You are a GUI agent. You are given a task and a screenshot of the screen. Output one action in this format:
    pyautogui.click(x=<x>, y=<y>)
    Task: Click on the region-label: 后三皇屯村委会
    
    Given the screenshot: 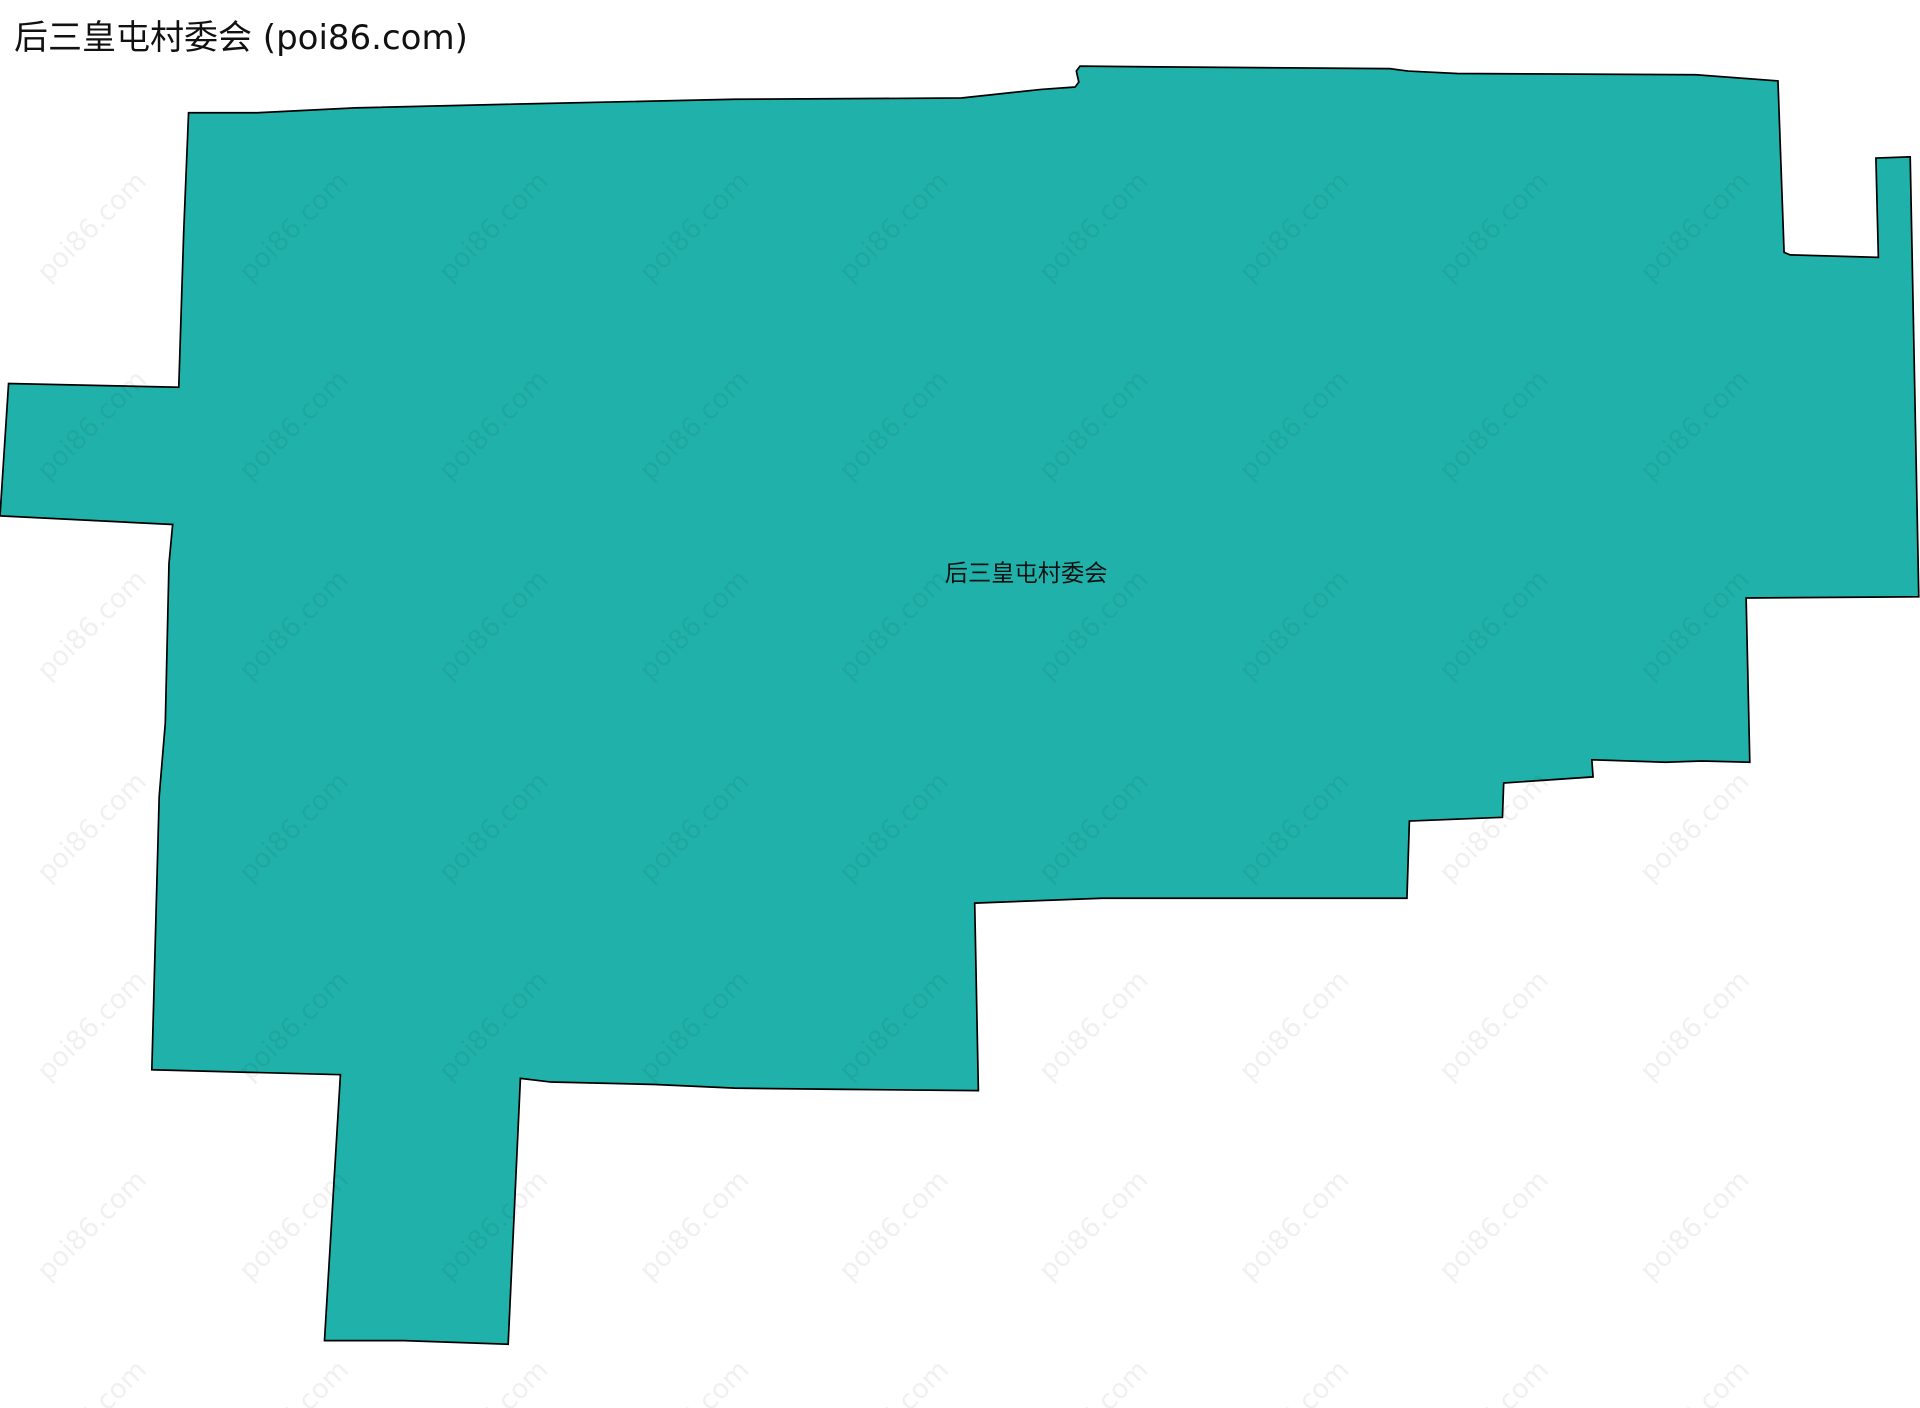 What is the action you would take?
    pyautogui.click(x=1026, y=573)
    